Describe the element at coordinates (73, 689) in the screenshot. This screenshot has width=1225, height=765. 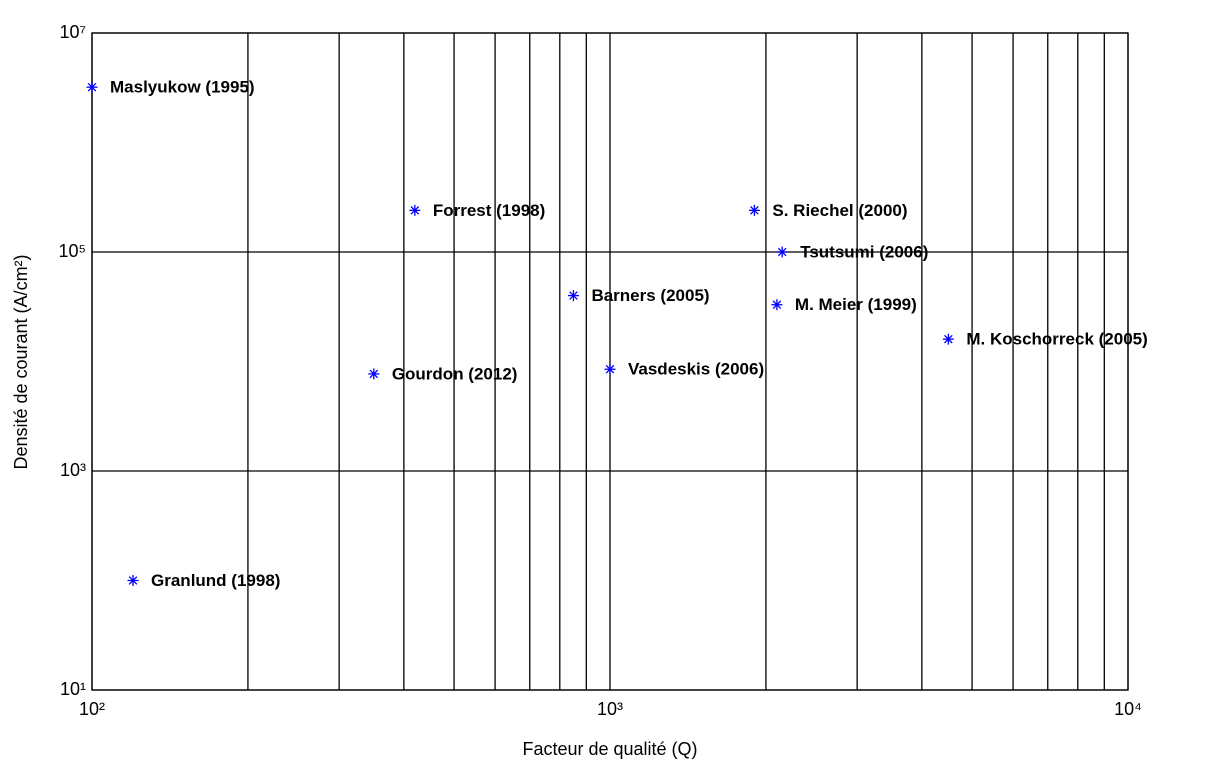
I see `y-tick-label: 10¹` at that location.